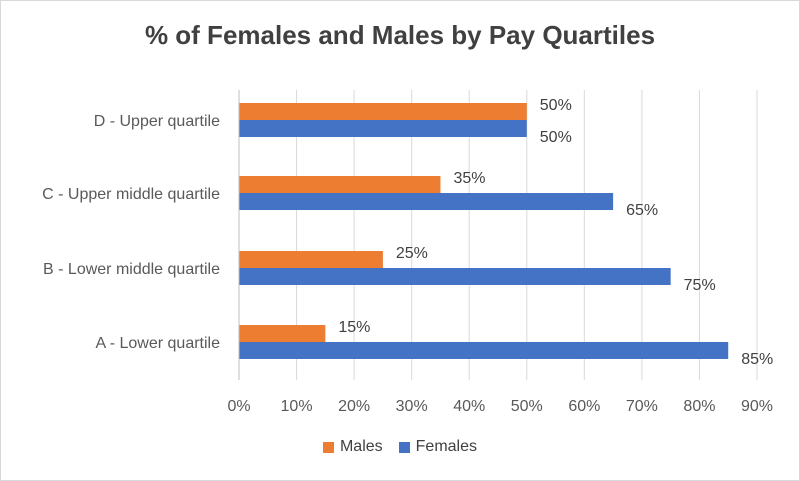 Image resolution: width=800 pixels, height=481 pixels. I want to click on legend-item-females: Females, so click(438, 447).